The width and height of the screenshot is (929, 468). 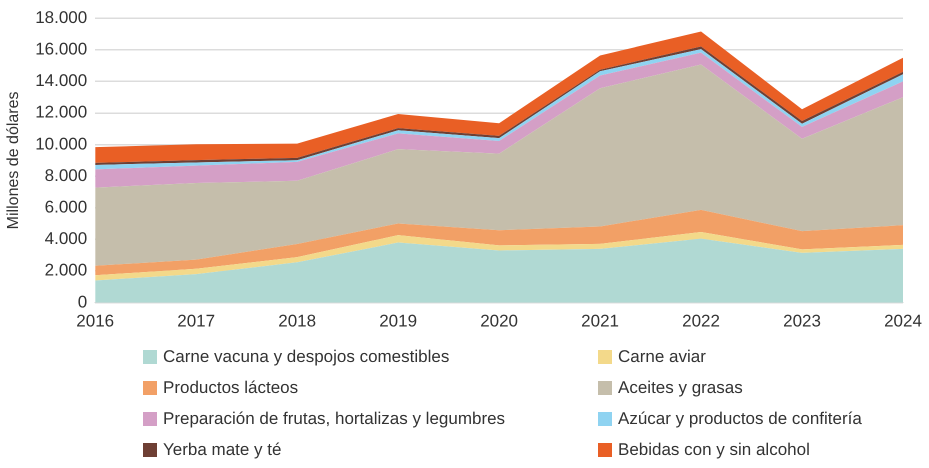 I want to click on y-tick-label: 12.000, so click(x=61, y=112).